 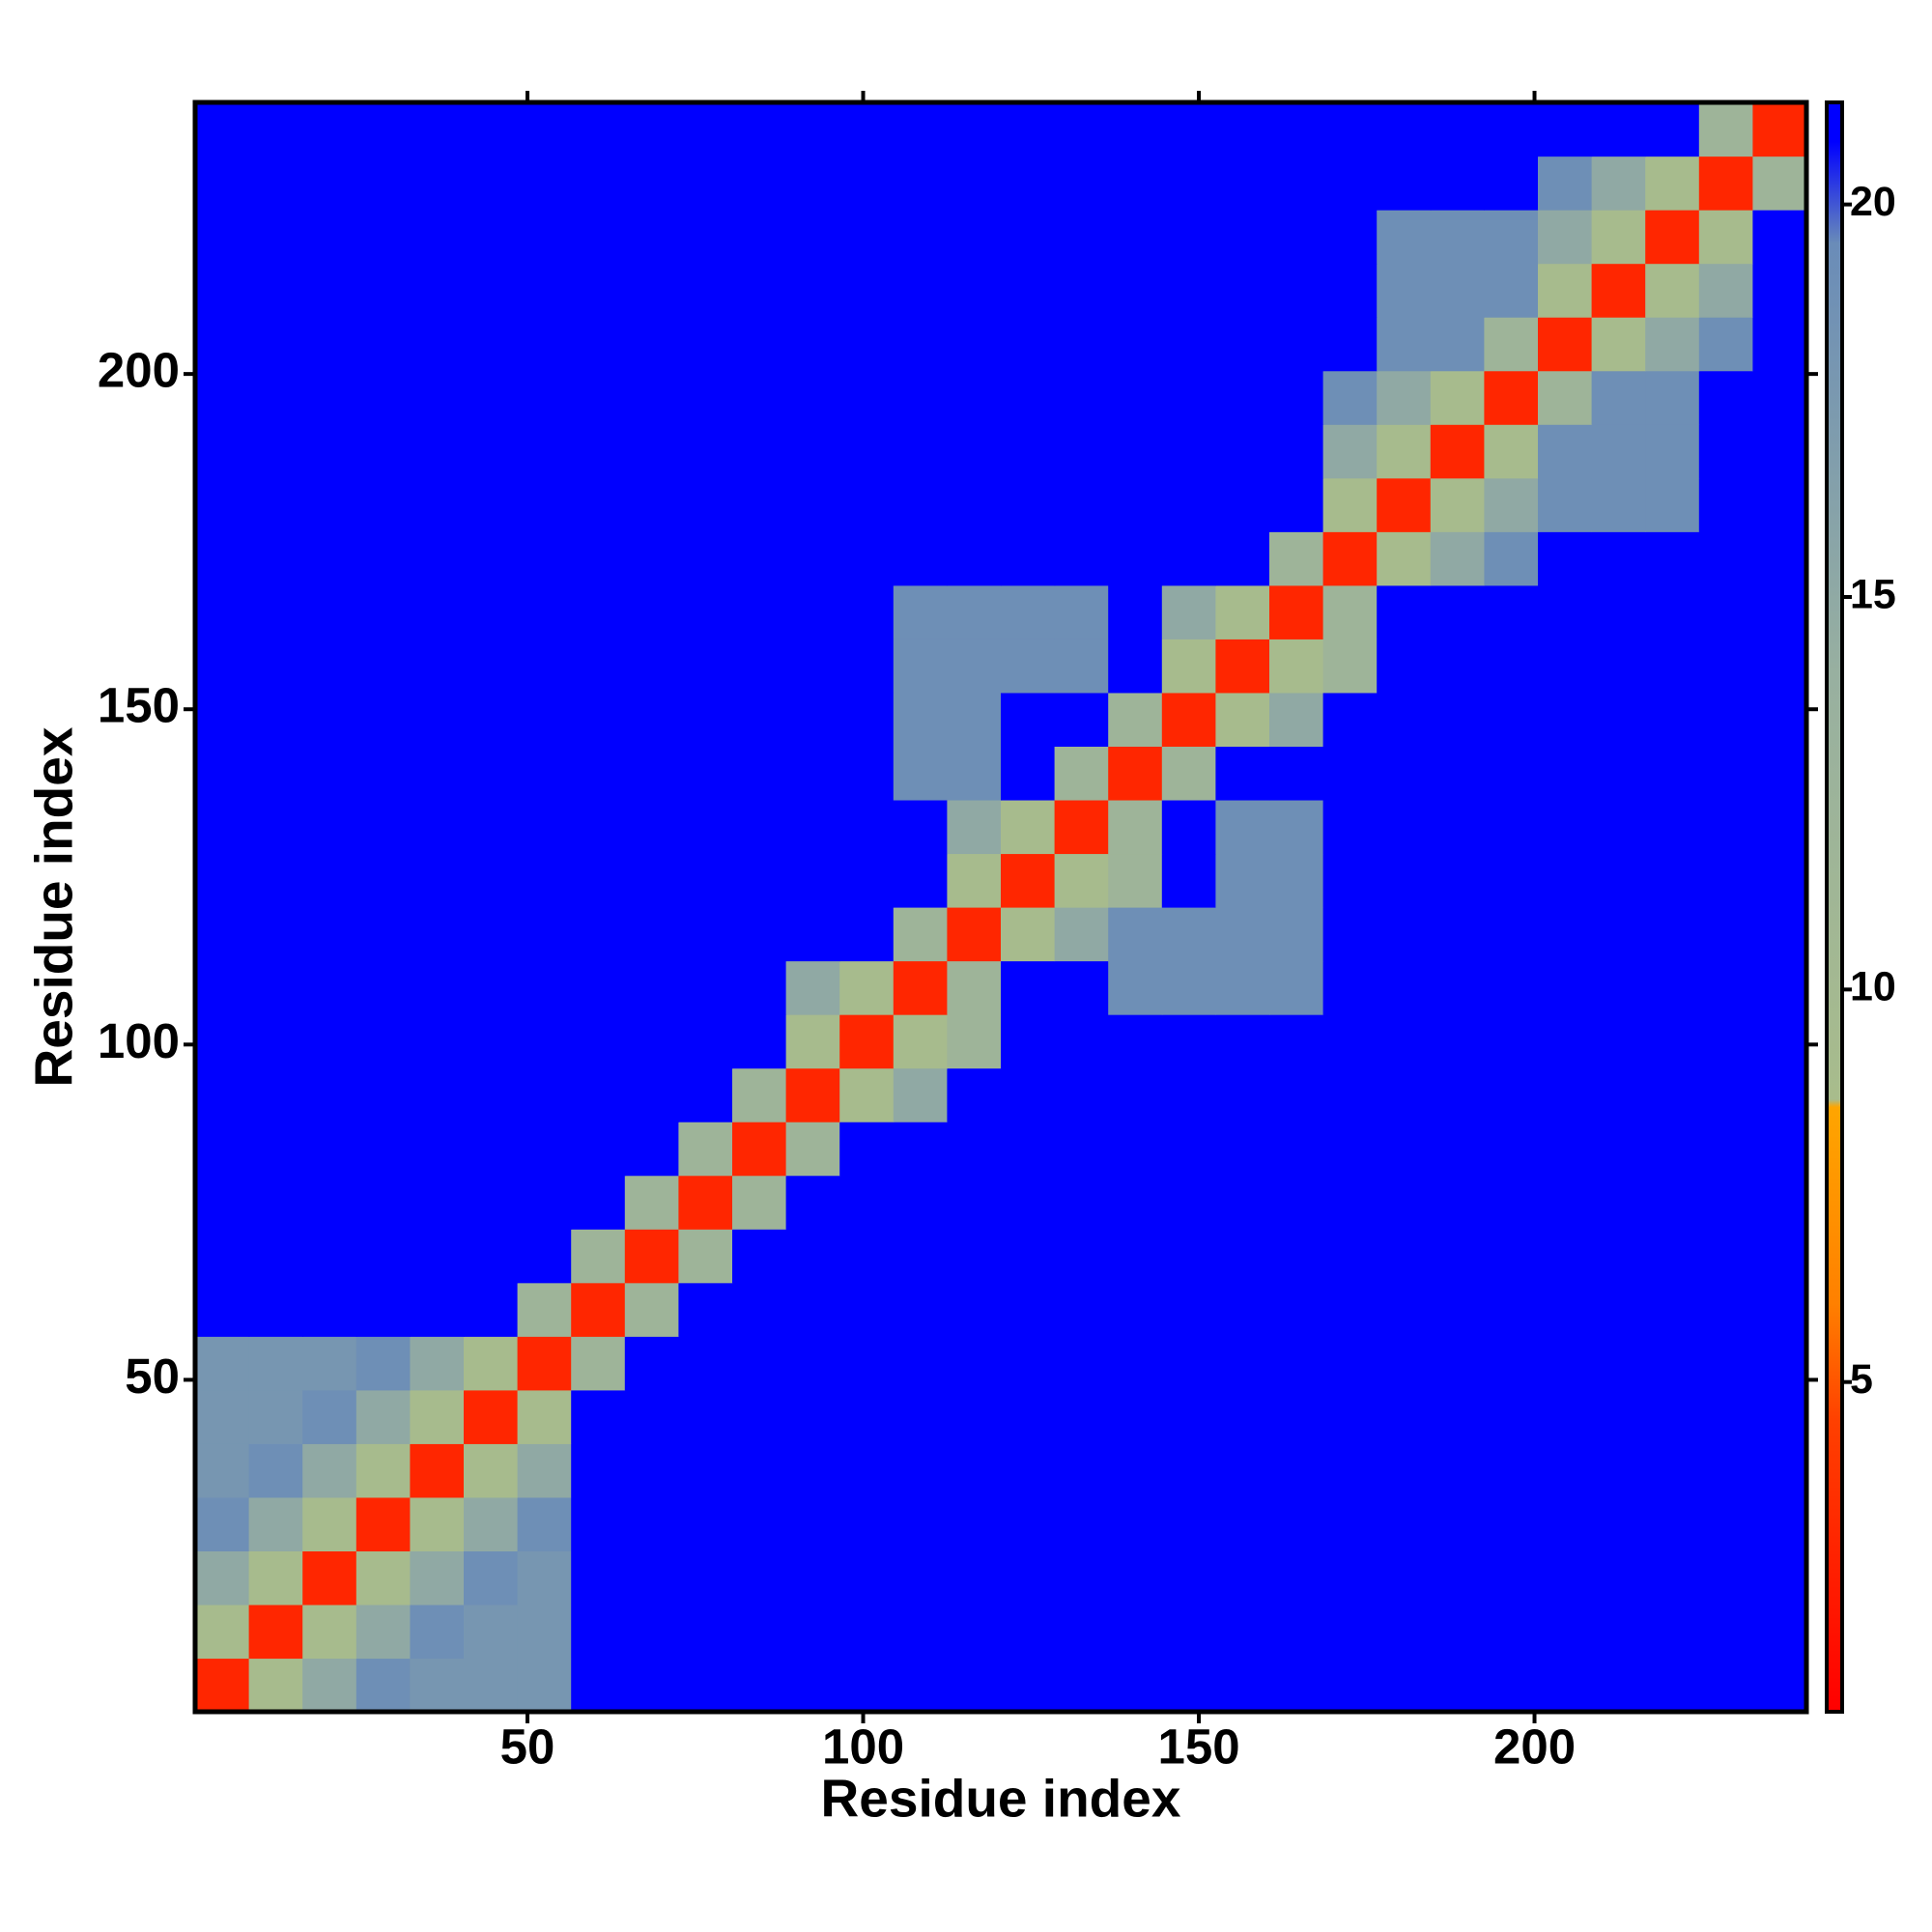 I want to click on x-tick-label: 150, so click(x=1198, y=1746).